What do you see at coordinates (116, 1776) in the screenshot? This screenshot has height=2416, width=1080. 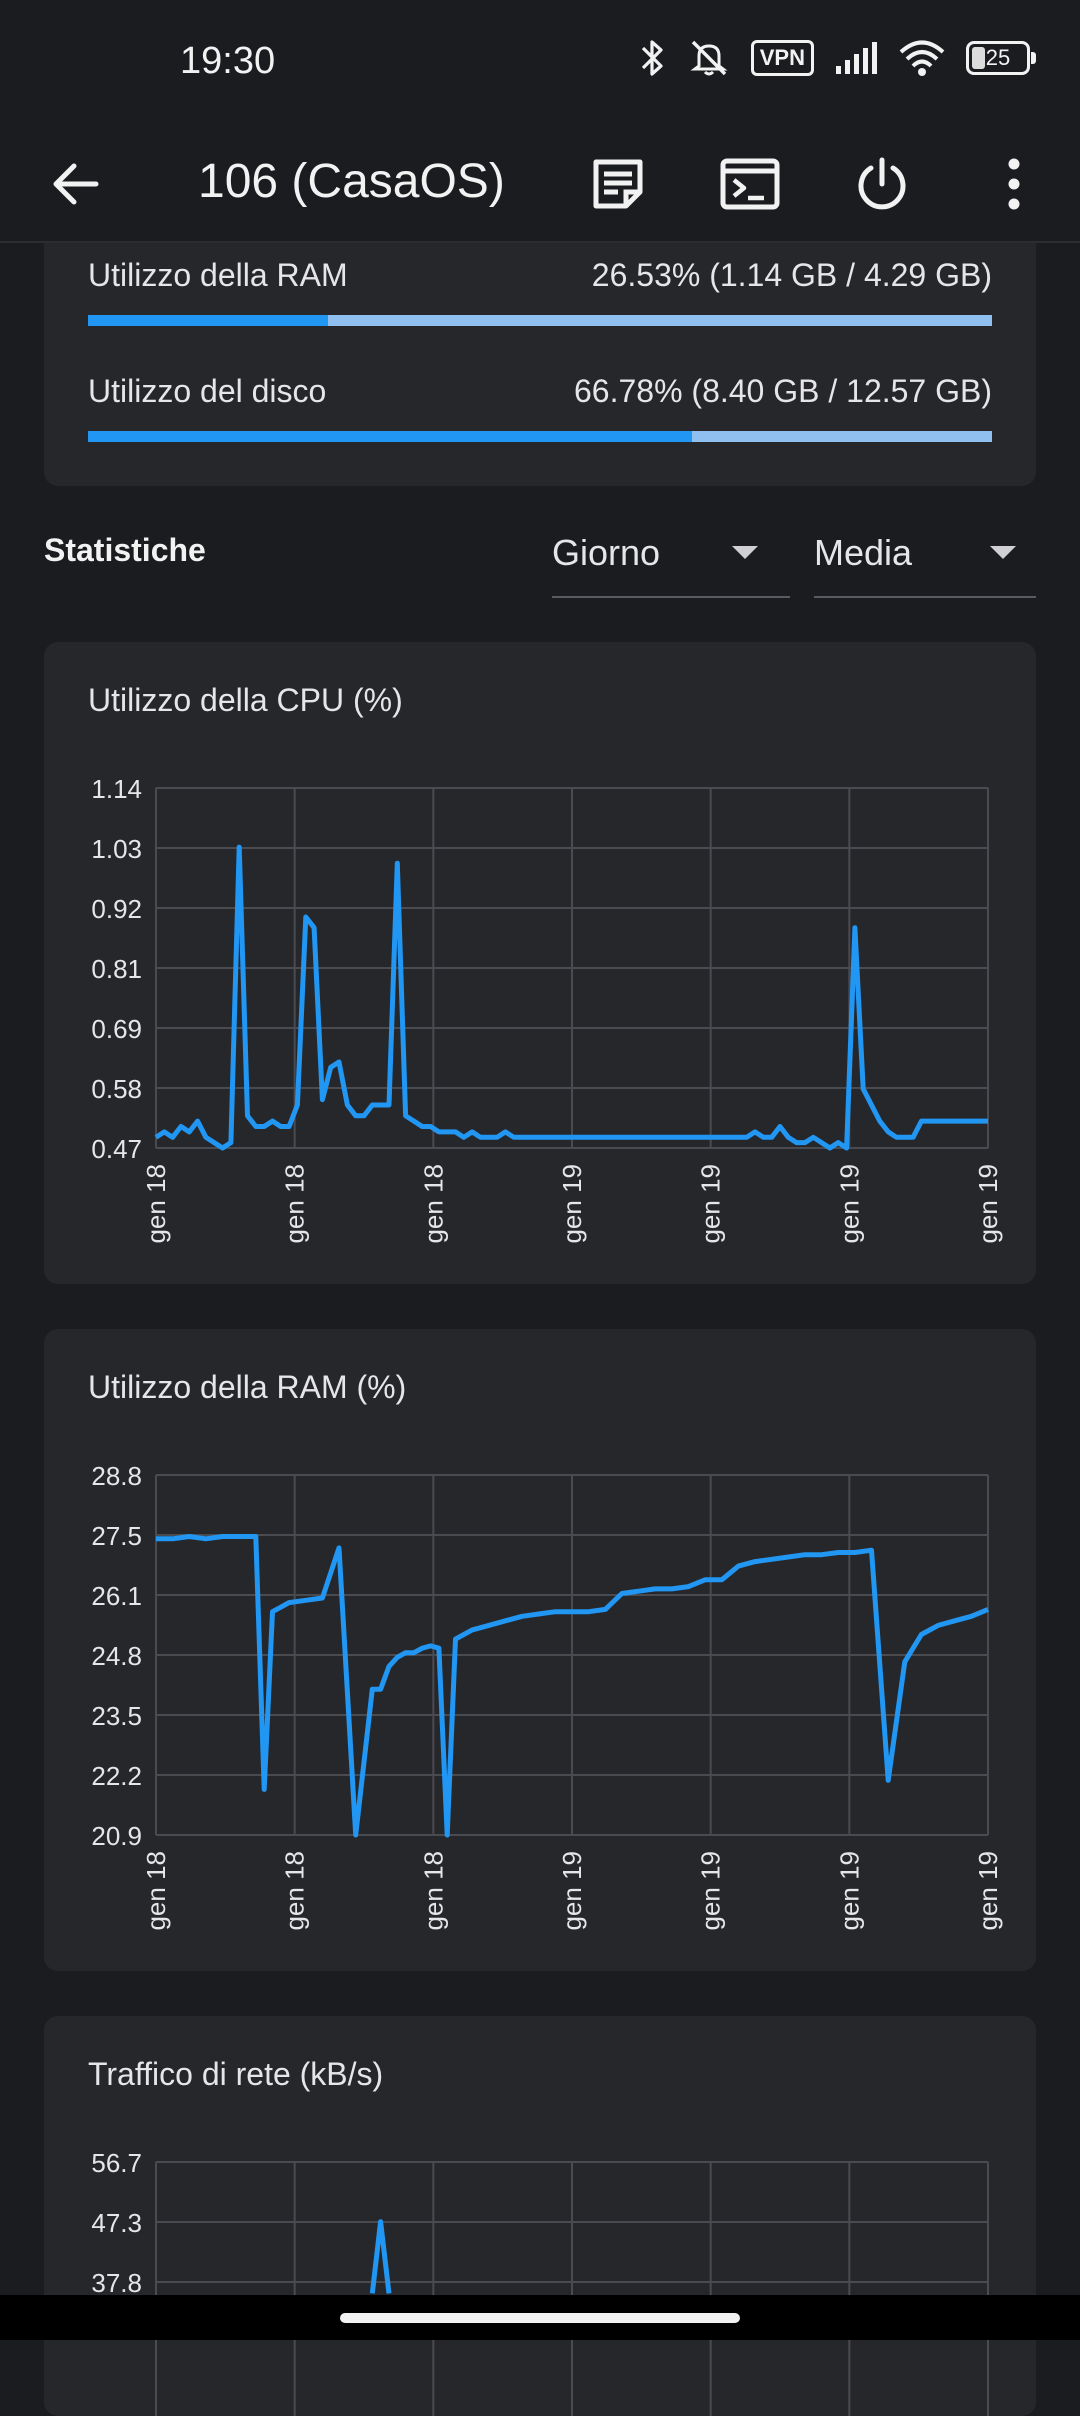 I see `y-tick-label: 22.2` at bounding box center [116, 1776].